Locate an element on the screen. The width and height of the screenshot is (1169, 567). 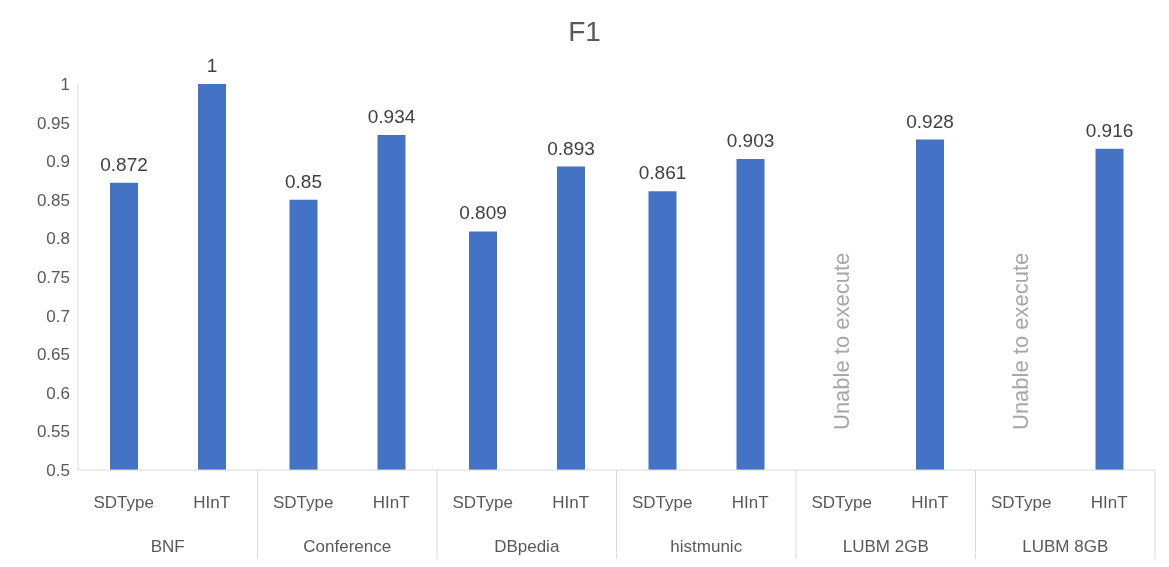
y-tick-label: 0.75 is located at coordinates (53, 278).